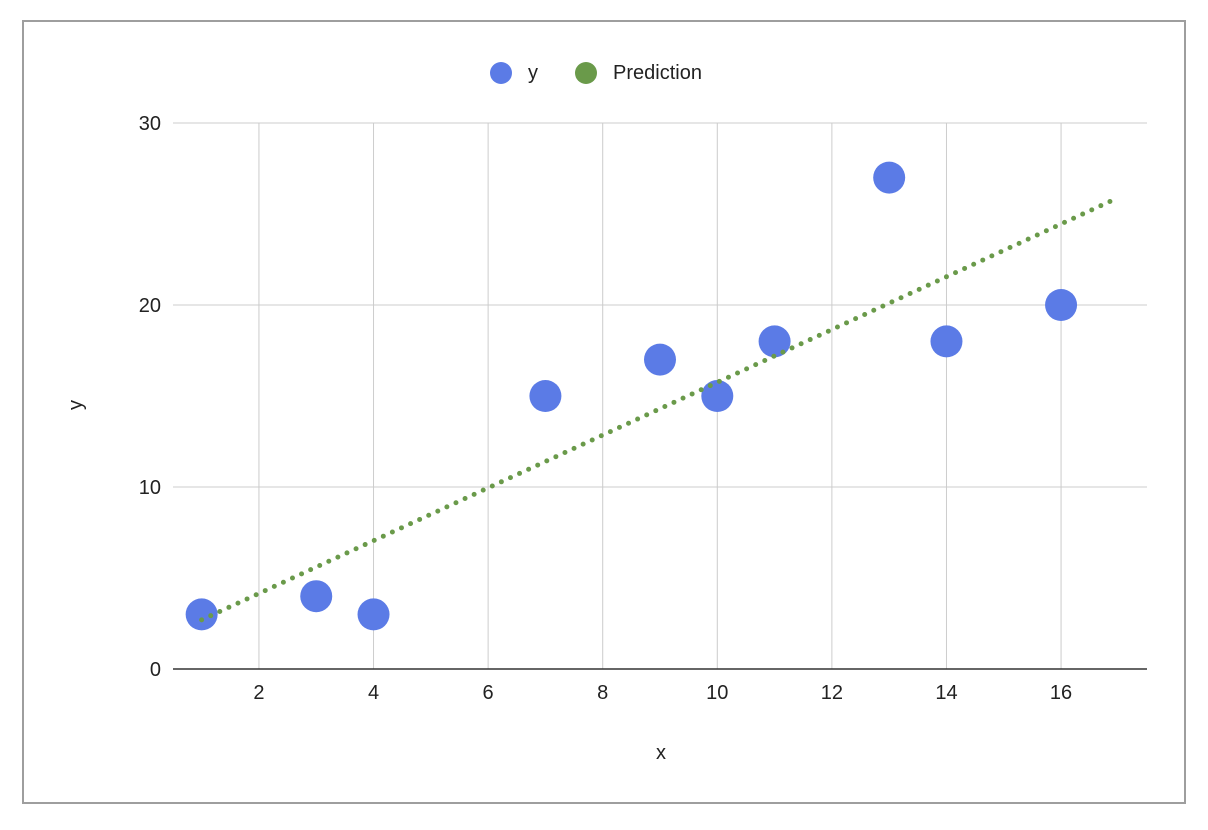 The height and width of the screenshot is (830, 1208). I want to click on y-axis-title: y, so click(76, 405).